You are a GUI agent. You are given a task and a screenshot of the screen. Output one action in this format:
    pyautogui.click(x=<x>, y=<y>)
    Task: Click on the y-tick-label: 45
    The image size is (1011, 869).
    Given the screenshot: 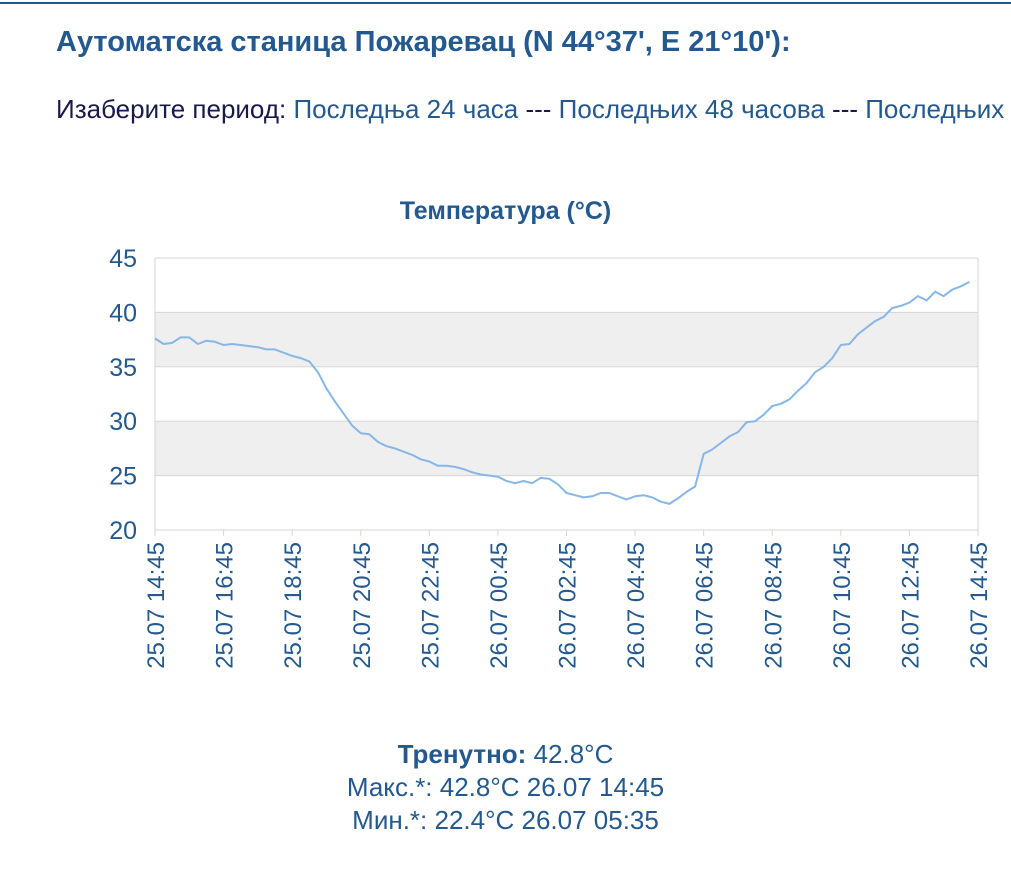 What is the action you would take?
    pyautogui.click(x=123, y=259)
    